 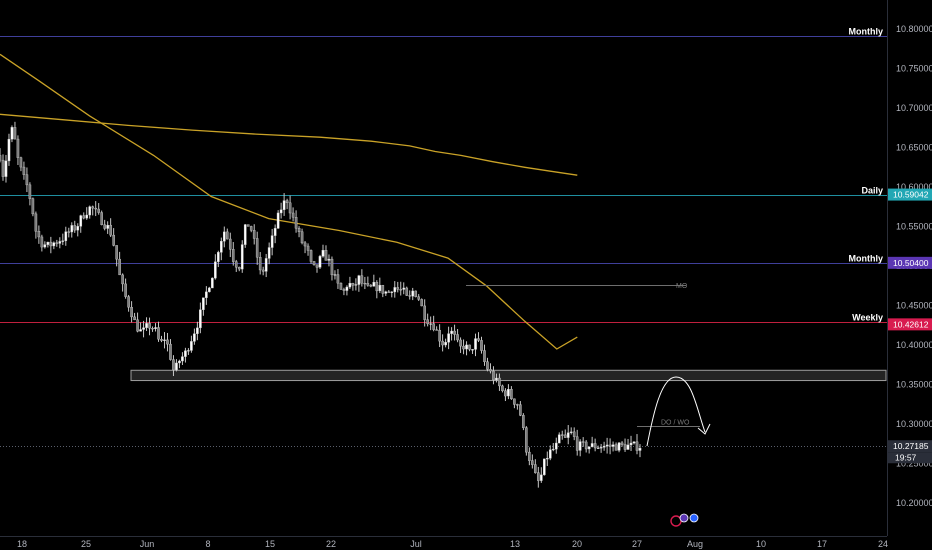 What do you see at coordinates (416, 544) in the screenshot?
I see `time-tick-label: Jul` at bounding box center [416, 544].